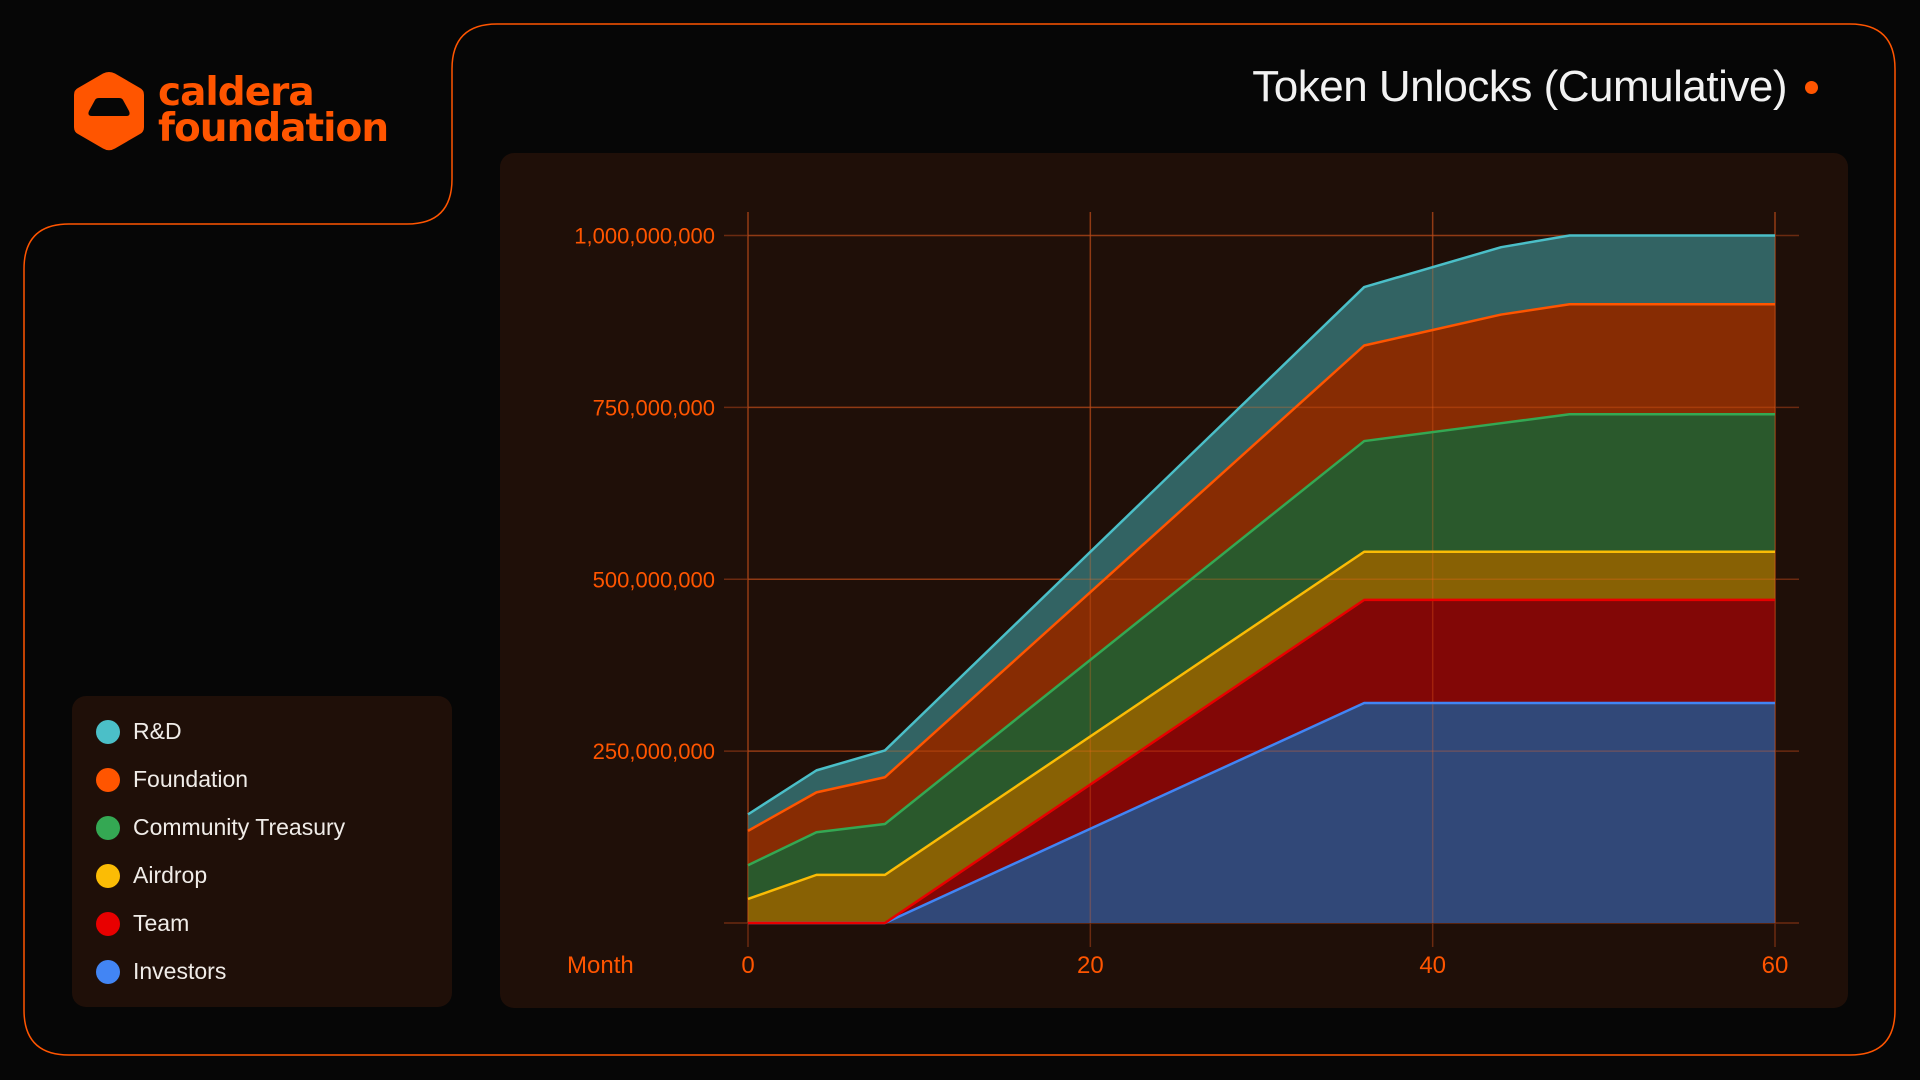 This screenshot has width=1920, height=1080. Describe the element at coordinates (1432, 965) in the screenshot. I see `x-tick-label: 40` at that location.